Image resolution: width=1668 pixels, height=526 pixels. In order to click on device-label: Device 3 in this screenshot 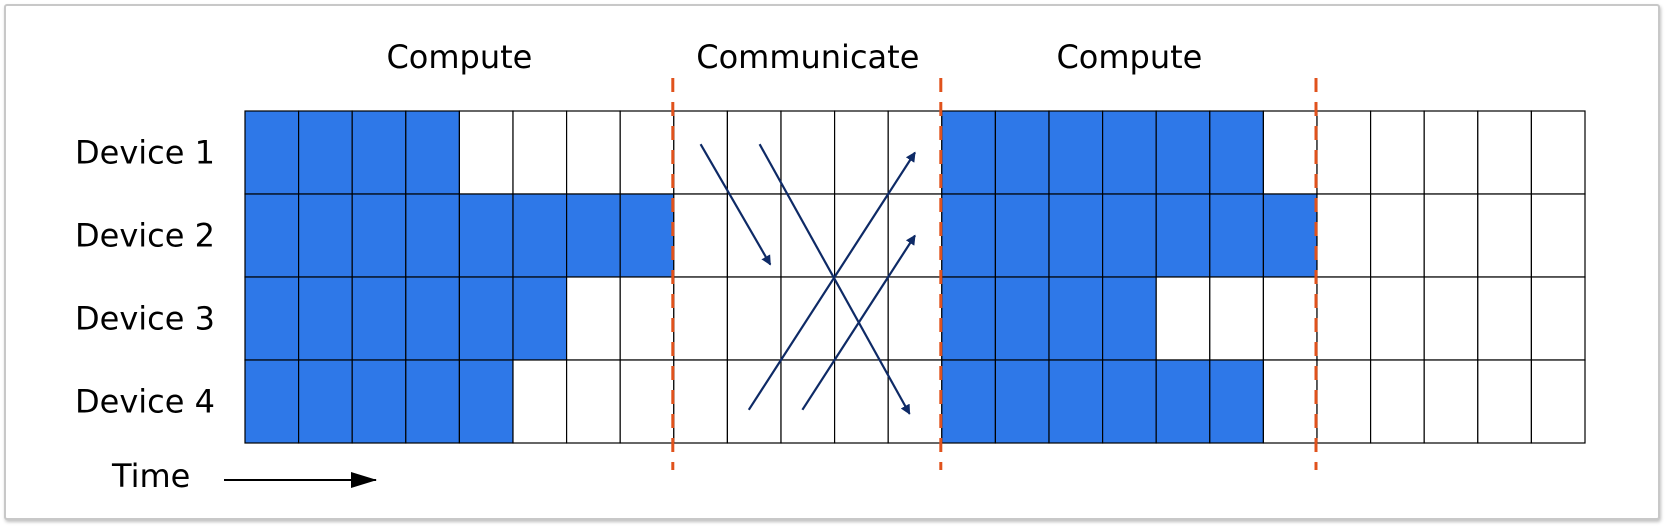, I will do `click(145, 319)`.